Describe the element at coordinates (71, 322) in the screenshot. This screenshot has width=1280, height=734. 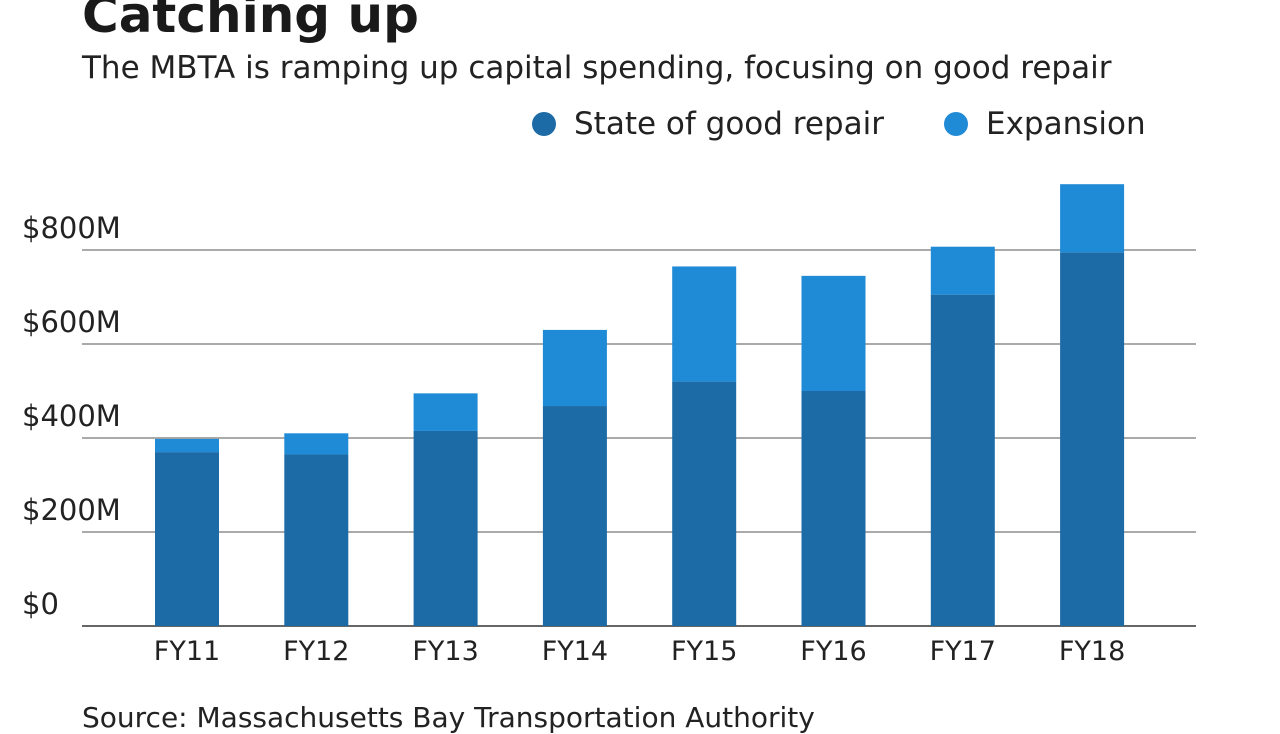
I see `y-tick-label: $600M` at that location.